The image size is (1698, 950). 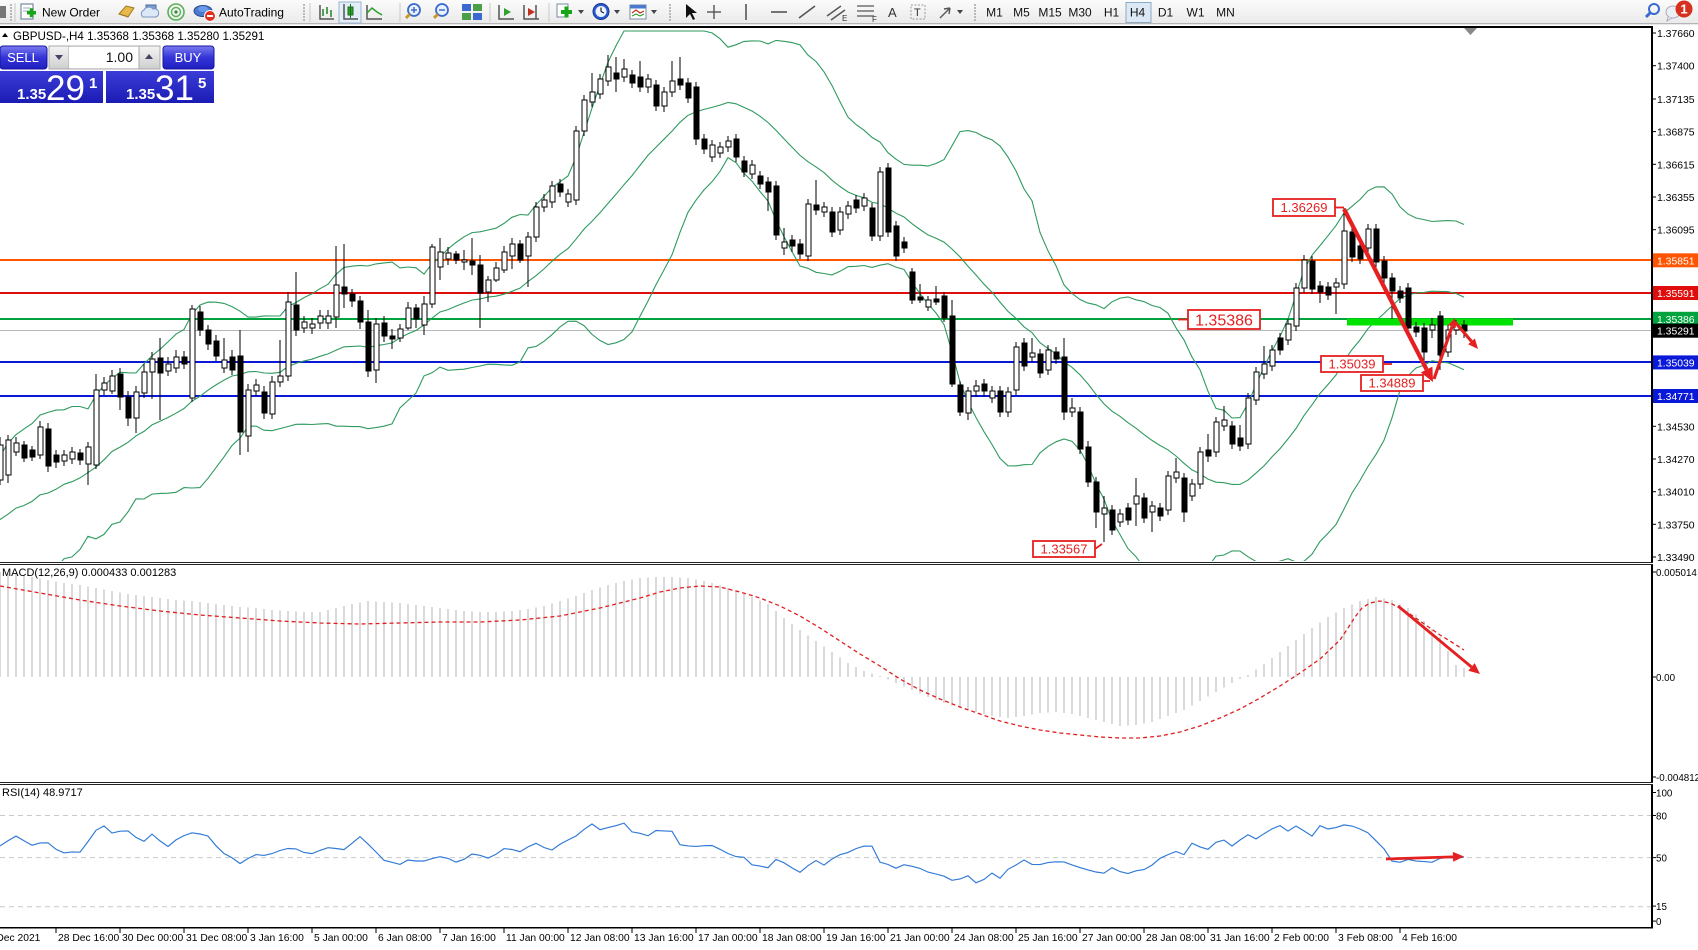 What do you see at coordinates (1112, 938) in the screenshot?
I see `svg-text: 27 Jan 00:00` at bounding box center [1112, 938].